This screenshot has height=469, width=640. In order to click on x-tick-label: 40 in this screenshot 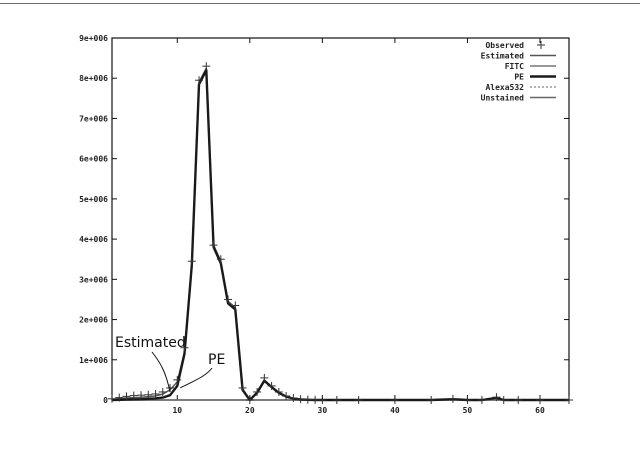, I will do `click(395, 410)`.